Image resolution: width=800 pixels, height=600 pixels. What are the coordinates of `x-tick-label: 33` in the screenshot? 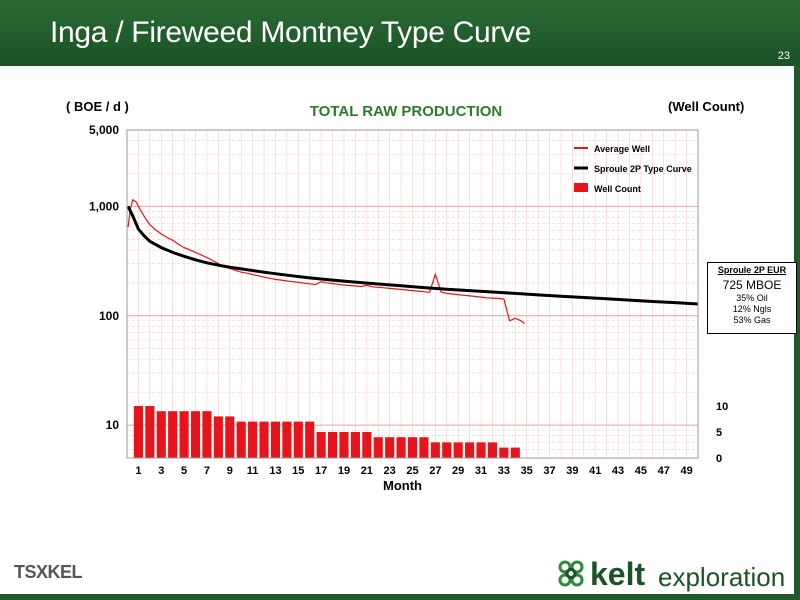 It's located at (504, 471).